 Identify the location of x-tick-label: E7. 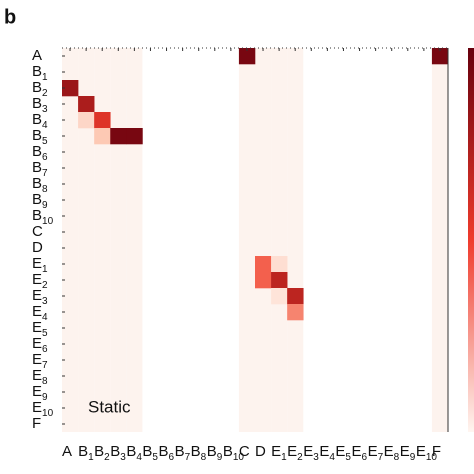
(376, 453).